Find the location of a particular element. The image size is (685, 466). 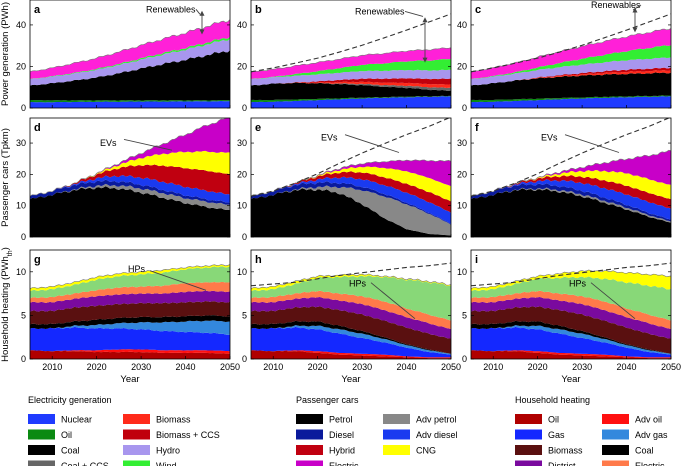

panel-letter: b is located at coordinates (258, 10).